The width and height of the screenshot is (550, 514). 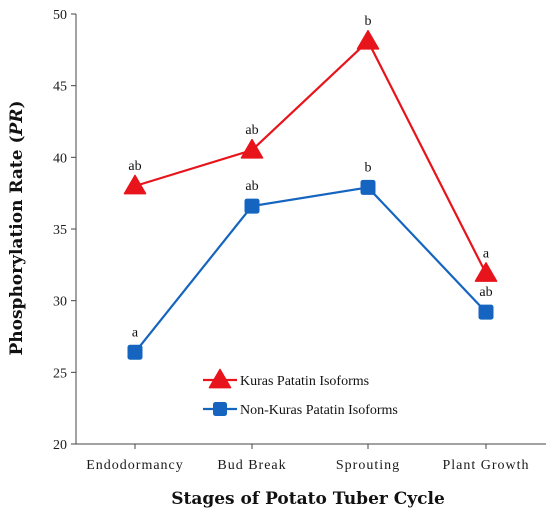 I want to click on y-tick-label: 30, so click(x=60, y=302).